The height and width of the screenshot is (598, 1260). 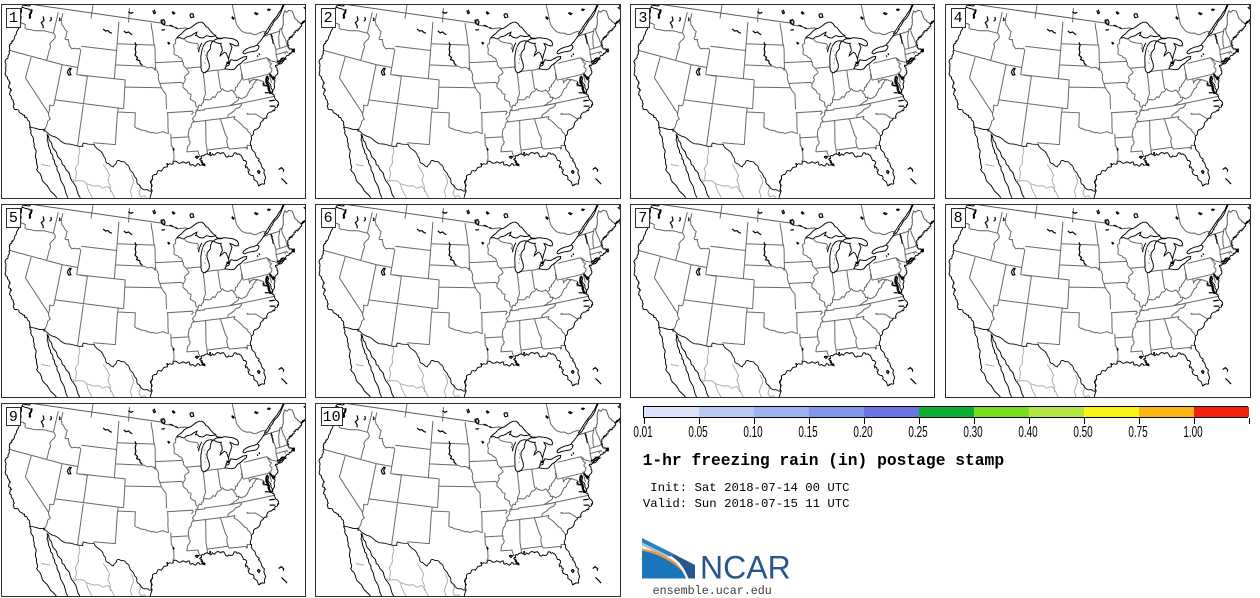 What do you see at coordinates (745, 567) in the screenshot?
I see `svg-text: NCAR` at bounding box center [745, 567].